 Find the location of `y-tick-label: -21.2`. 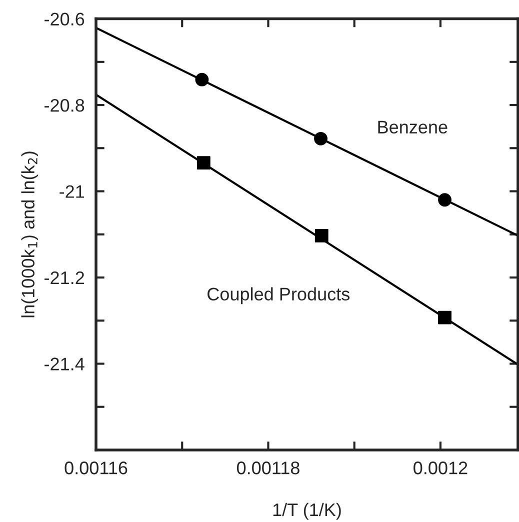

y-tick-label: -21.2 is located at coordinates (64, 277).